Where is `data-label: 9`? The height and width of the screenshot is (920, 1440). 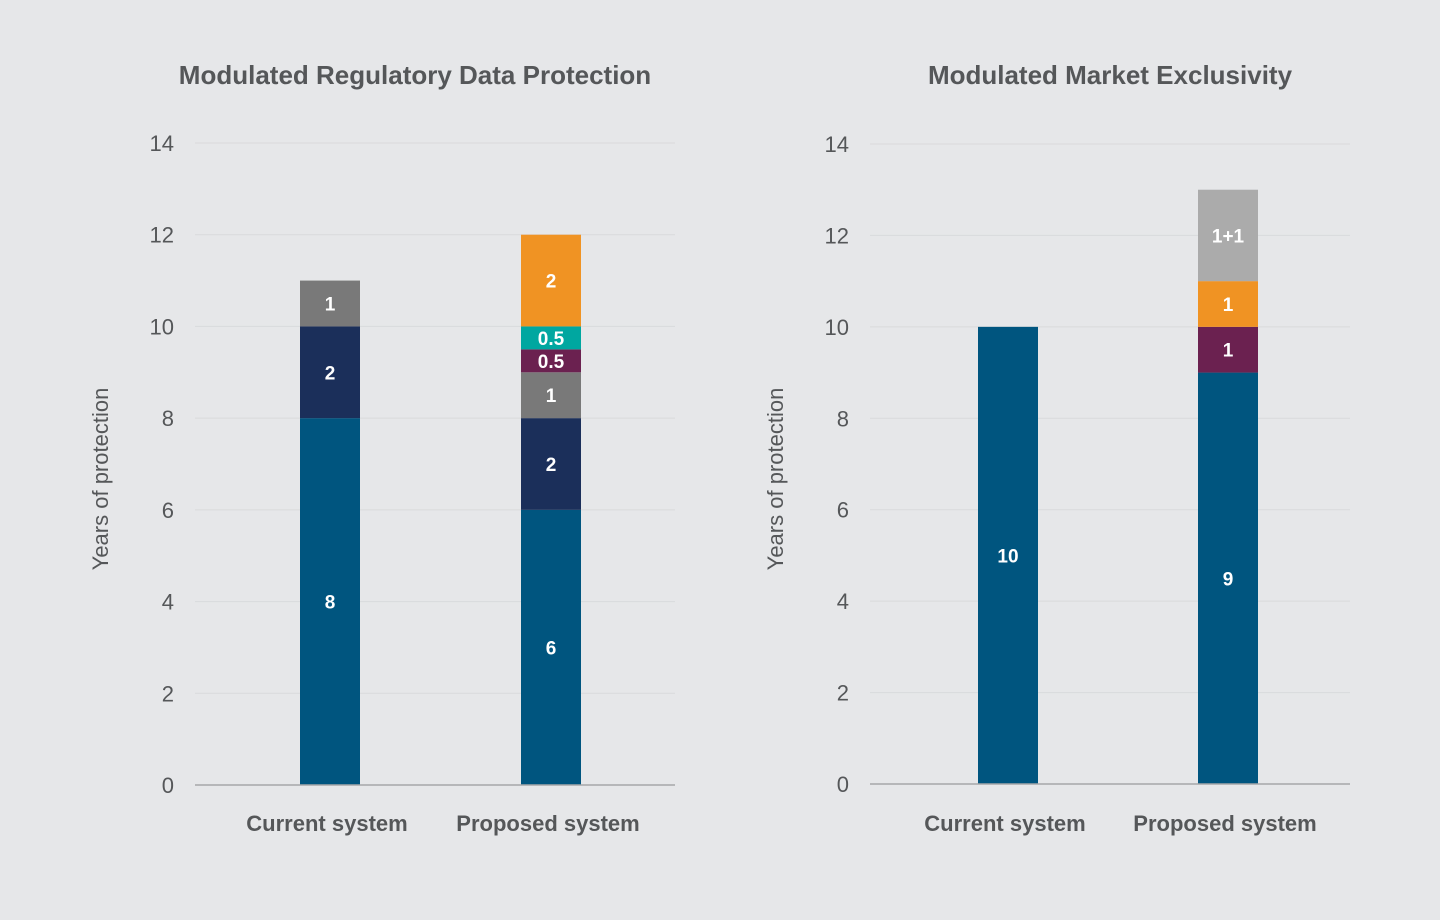
data-label: 9 is located at coordinates (1228, 579).